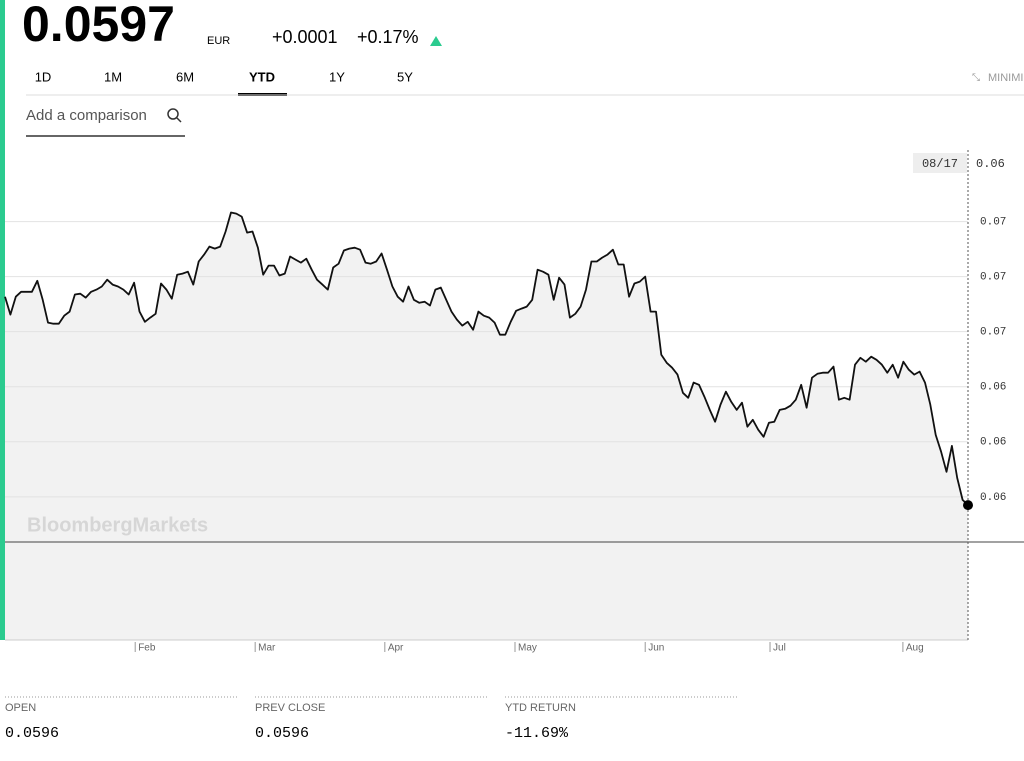  What do you see at coordinates (98, 26) in the screenshot?
I see `price: 0.0597` at bounding box center [98, 26].